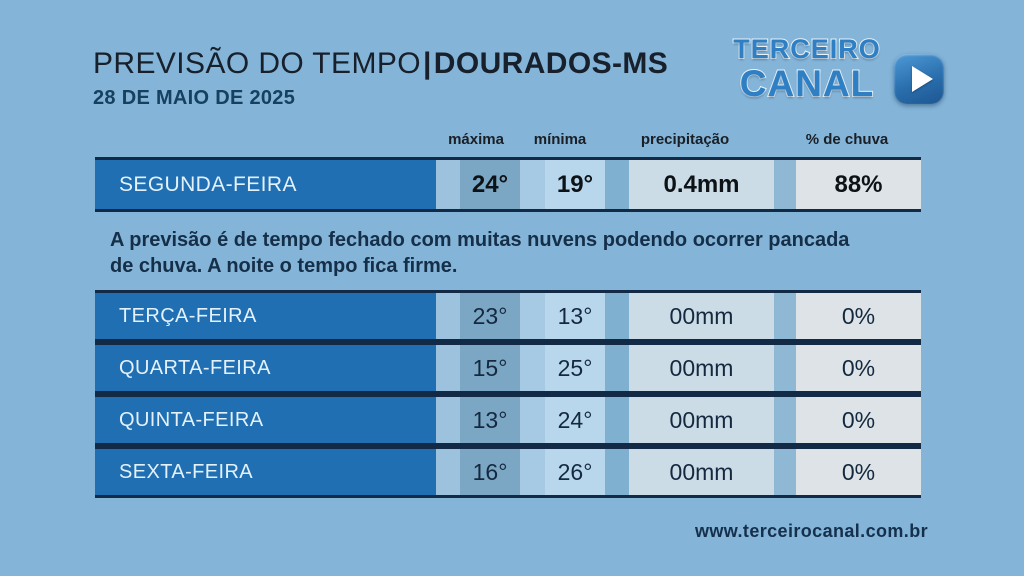 The height and width of the screenshot is (576, 1024). I want to click on table-row-day-cell: QUARTA-FEIRA, so click(265, 368).